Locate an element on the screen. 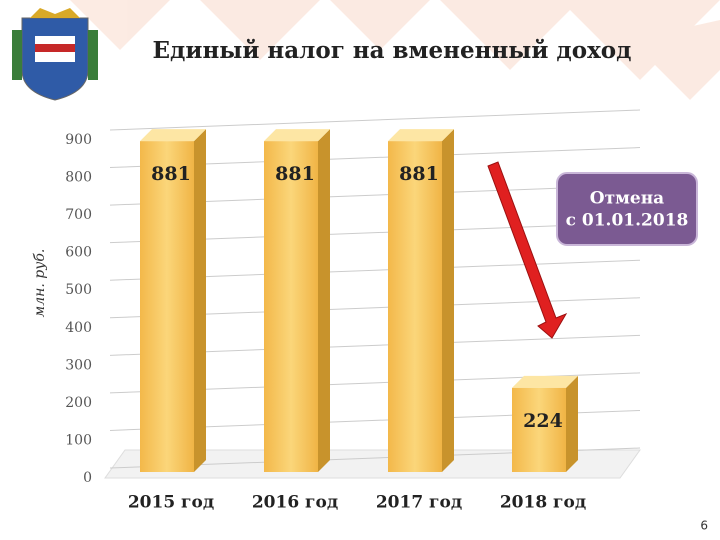 The image size is (720, 540). annotation-box is located at coordinates (627, 209).